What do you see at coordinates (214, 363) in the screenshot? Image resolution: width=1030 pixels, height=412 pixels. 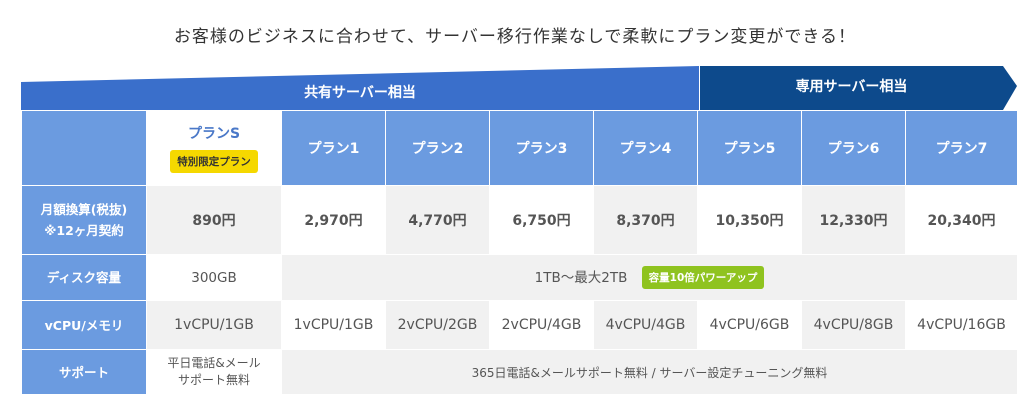 I see `support-plan-s-line1: 平日電話&メール` at bounding box center [214, 363].